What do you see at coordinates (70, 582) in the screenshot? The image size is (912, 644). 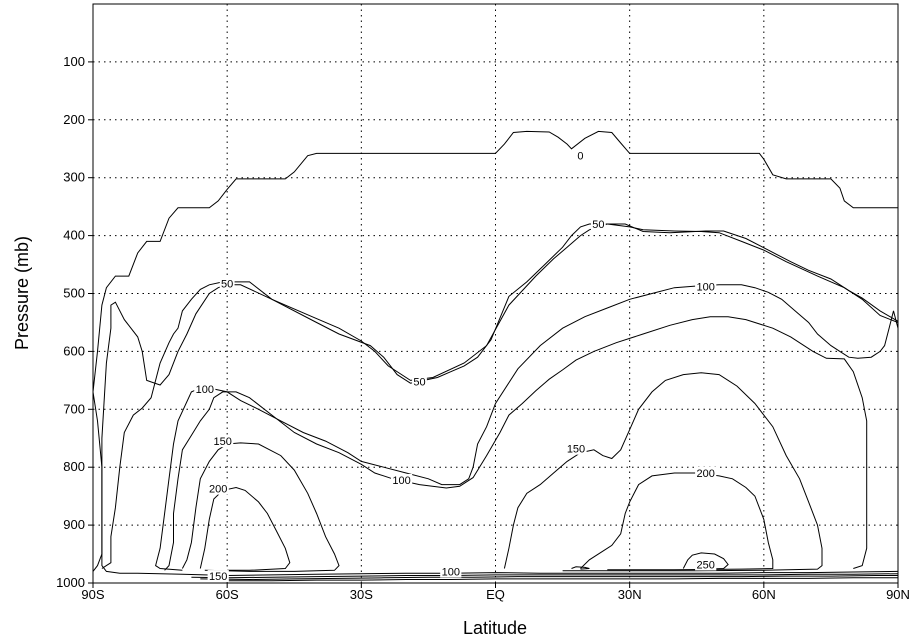 I see `y-tick-label: 1000` at bounding box center [70, 582].